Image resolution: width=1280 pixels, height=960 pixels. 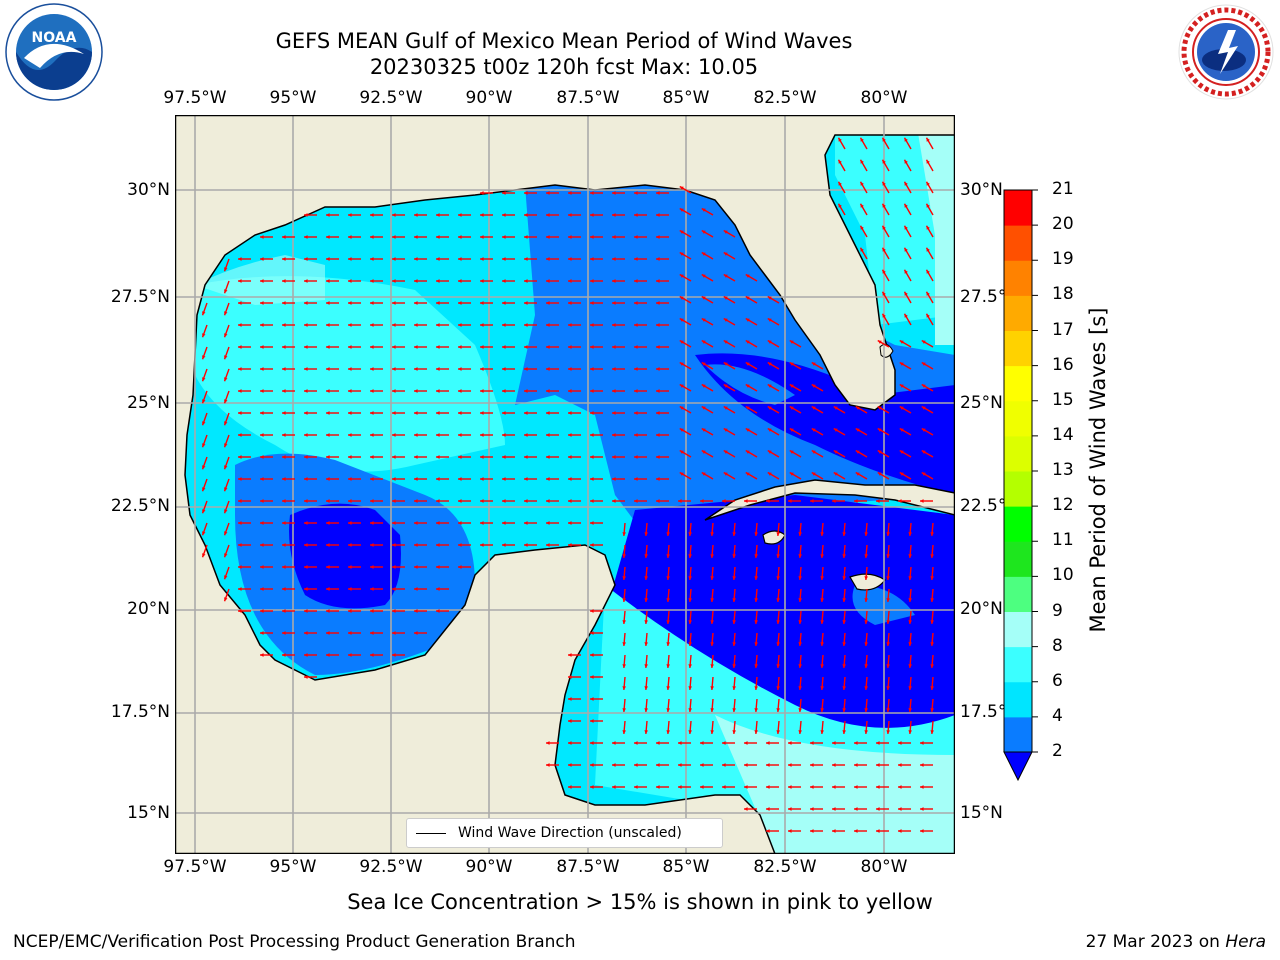 What do you see at coordinates (1018, 278) in the screenshot?
I see `colorbar-segment` at bounding box center [1018, 278].